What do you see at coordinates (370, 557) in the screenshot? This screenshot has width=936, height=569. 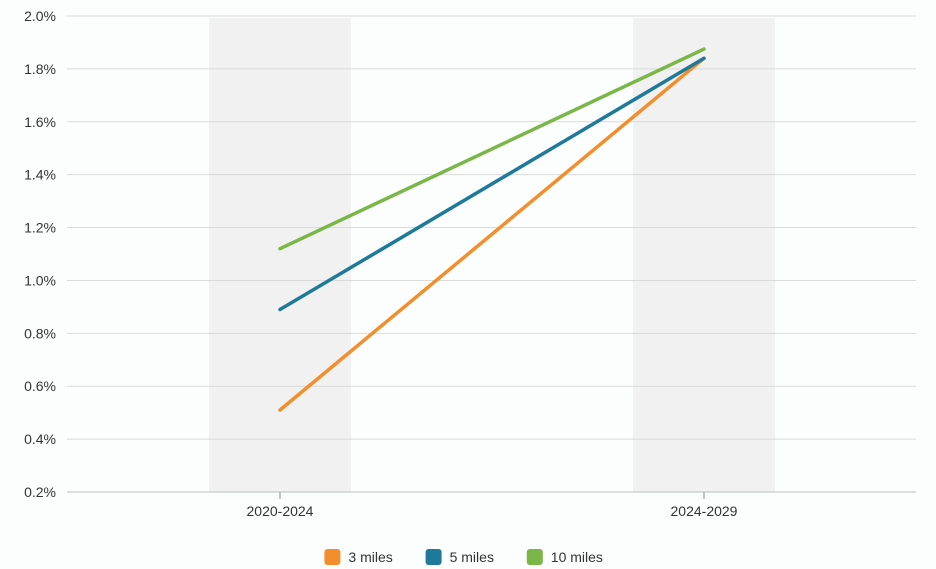 I see `legend-label: 3 miles` at bounding box center [370, 557].